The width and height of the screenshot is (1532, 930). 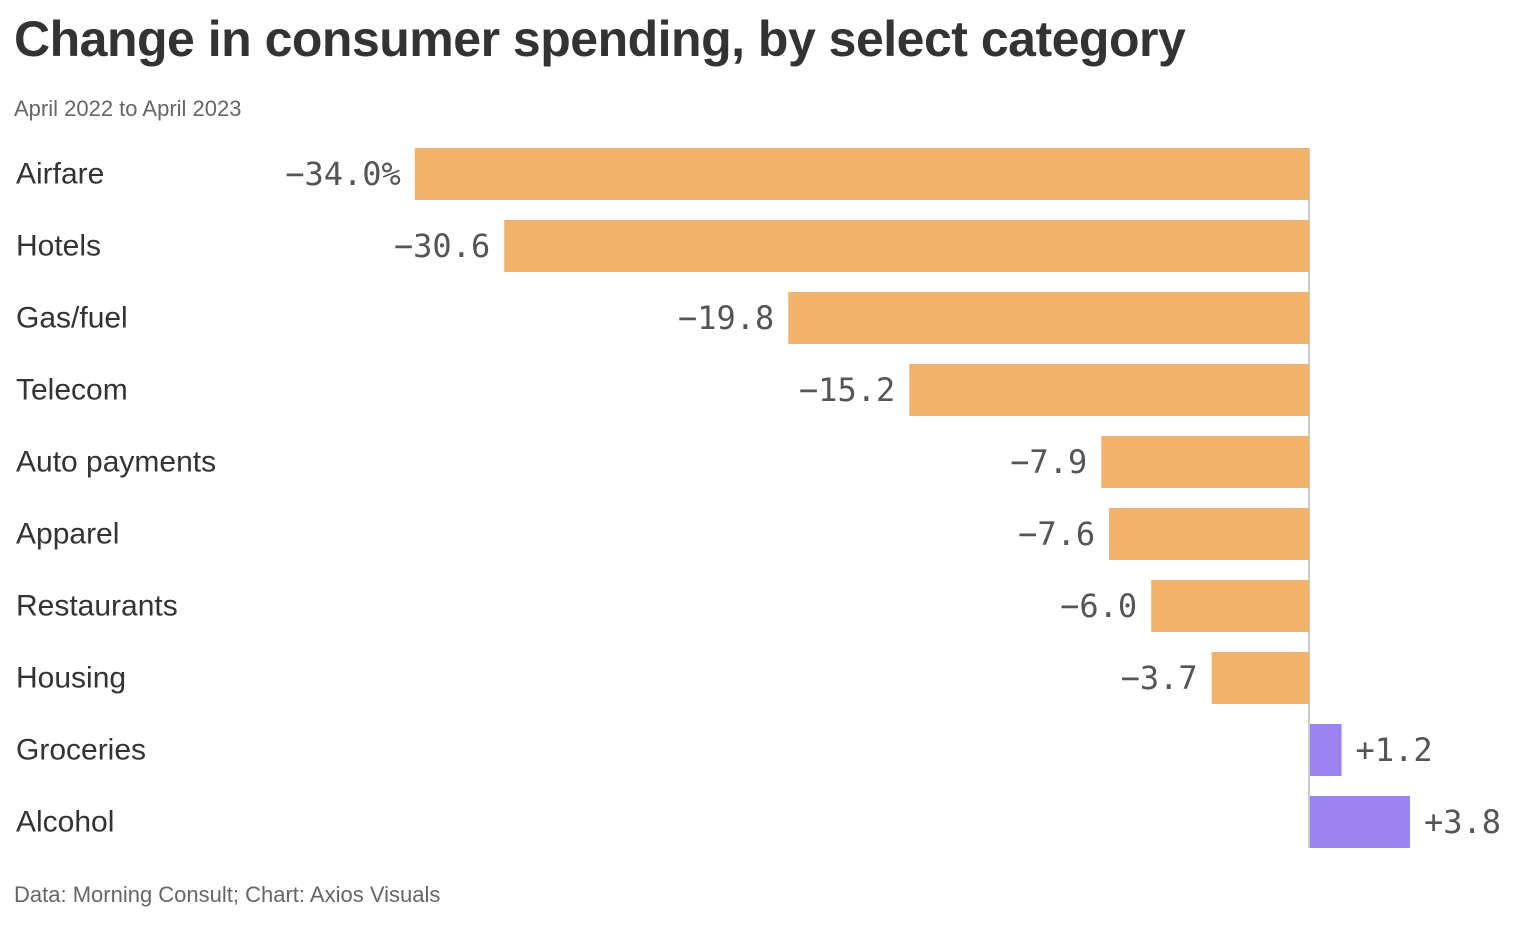 I want to click on value-label: −7.9, so click(x=1048, y=462).